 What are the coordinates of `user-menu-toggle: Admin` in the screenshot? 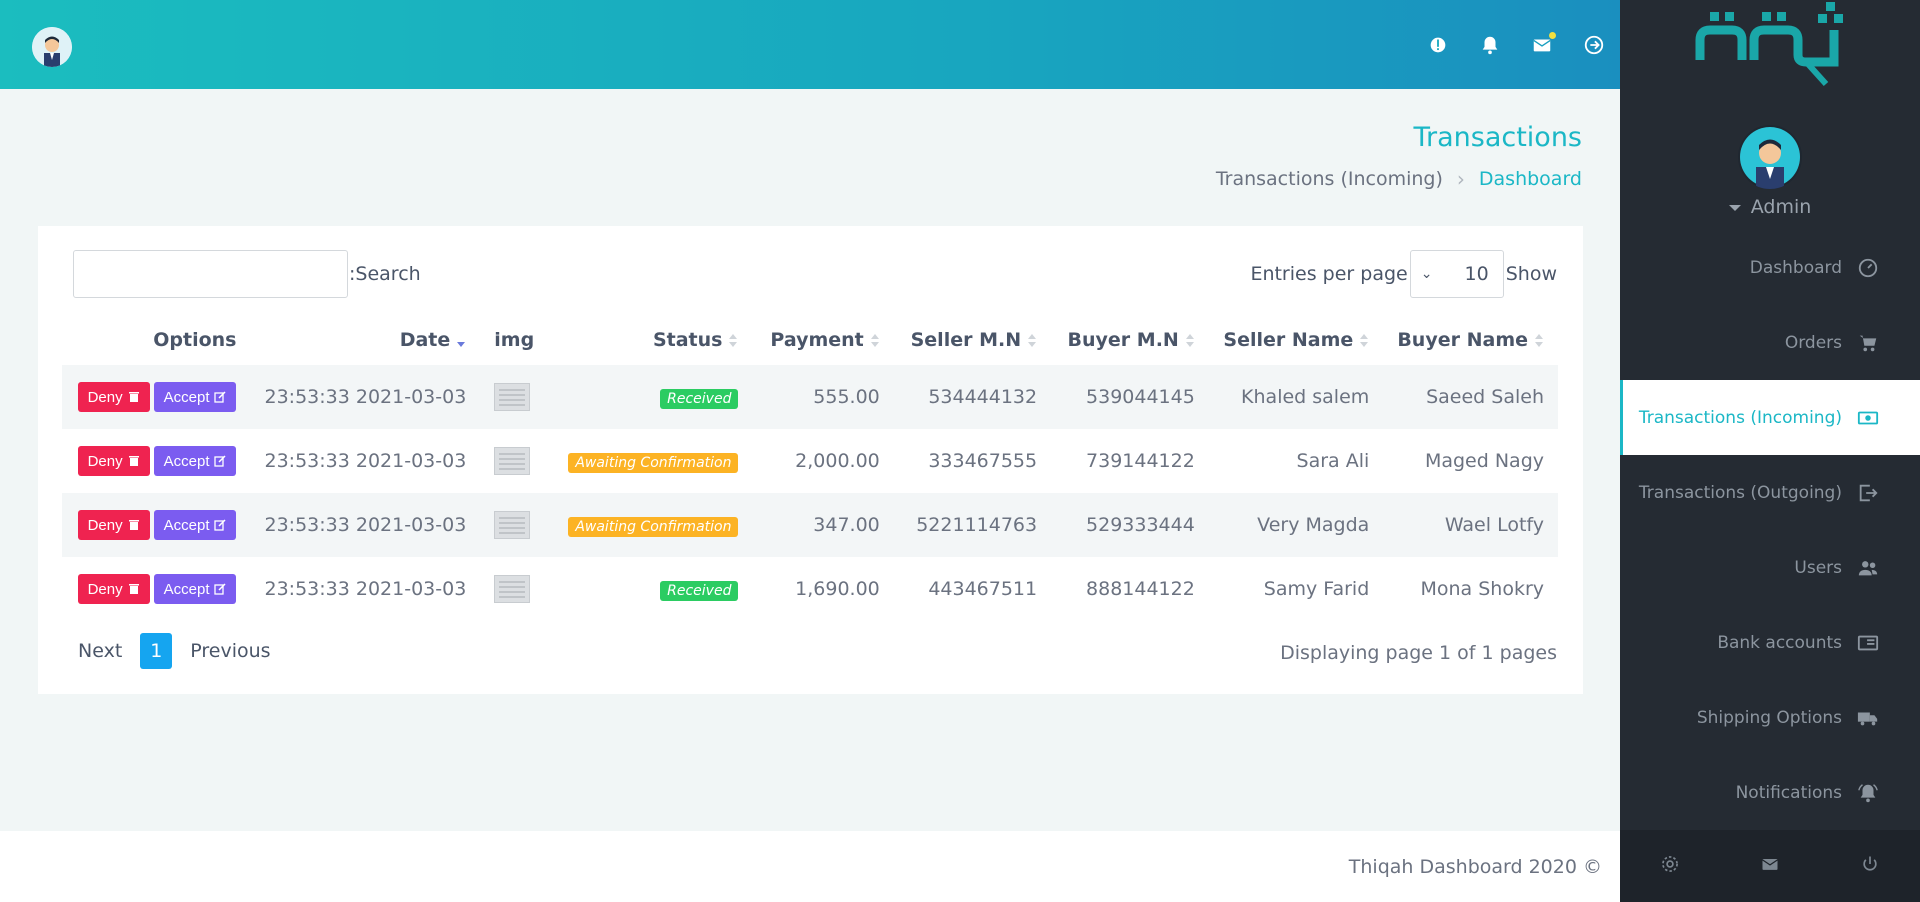 It's located at (1770, 207).